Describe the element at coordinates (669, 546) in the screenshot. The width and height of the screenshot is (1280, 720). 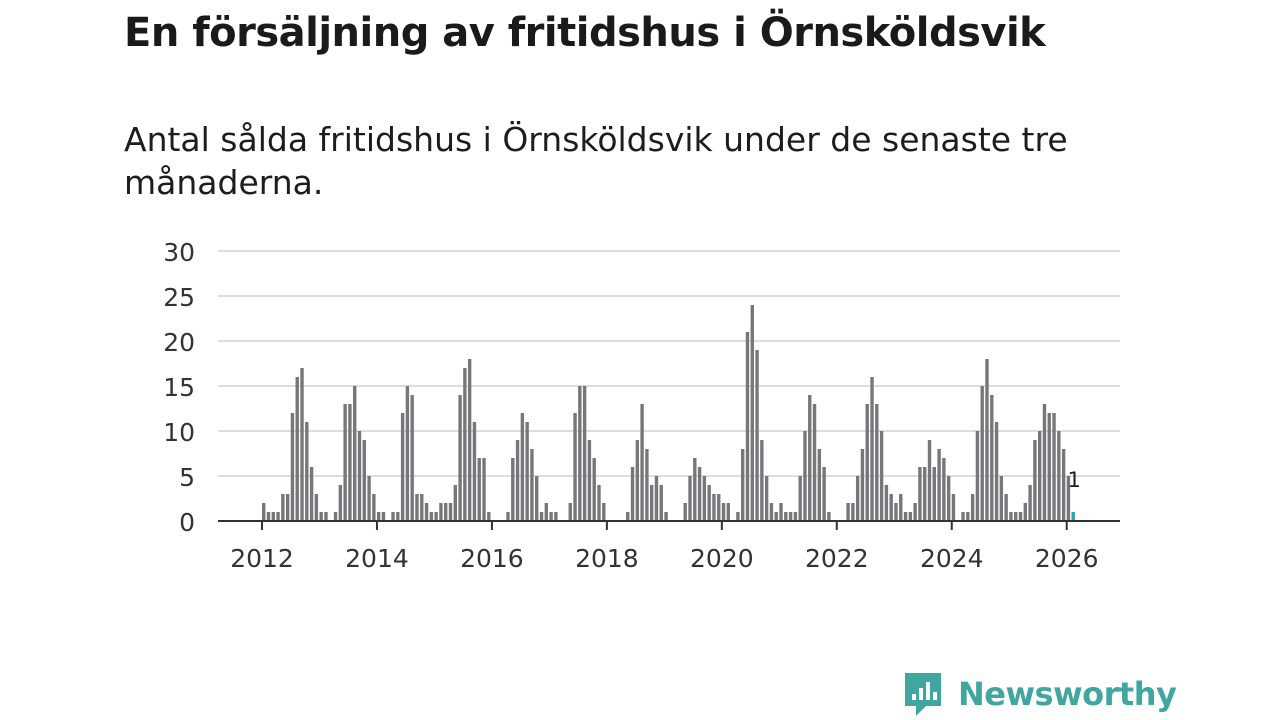
I see `x-axis: 2012 2014 2016 2018 2020 2022 2024 2026` at that location.